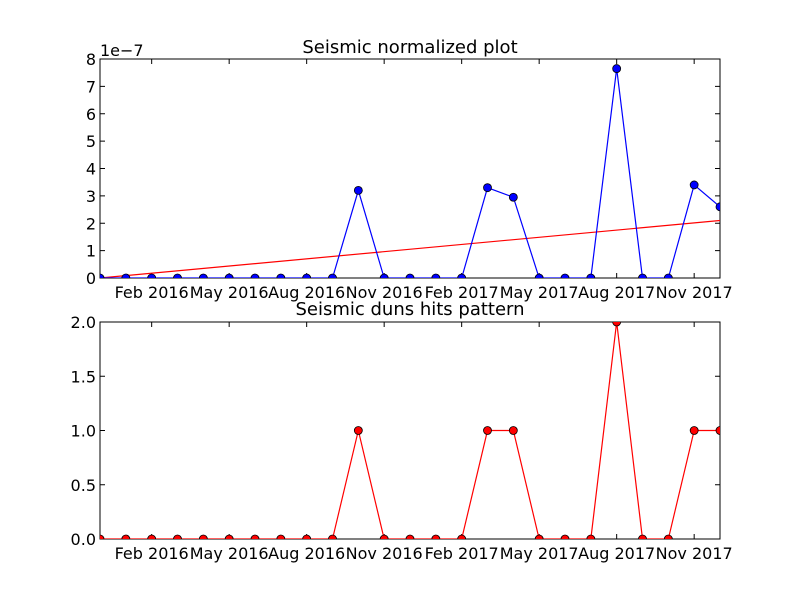  Describe the element at coordinates (91, 169) in the screenshot. I see `y-tick-label: 4` at that location.